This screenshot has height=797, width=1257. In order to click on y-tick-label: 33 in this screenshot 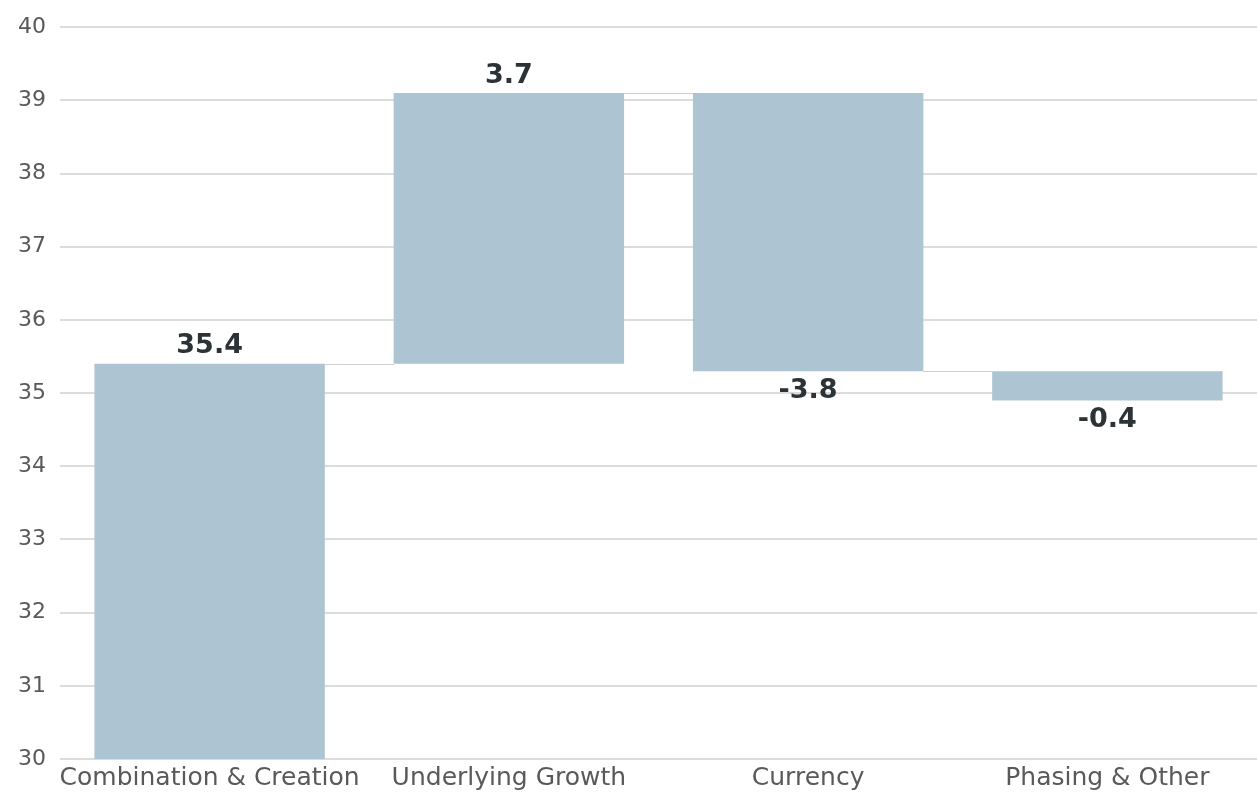, I will do `click(31, 538)`.